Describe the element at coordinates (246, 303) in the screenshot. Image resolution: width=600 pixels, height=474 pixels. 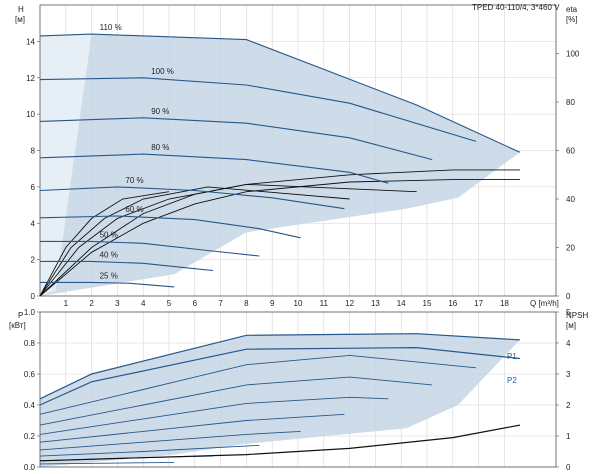
I see `x-tick-label: 8` at that location.